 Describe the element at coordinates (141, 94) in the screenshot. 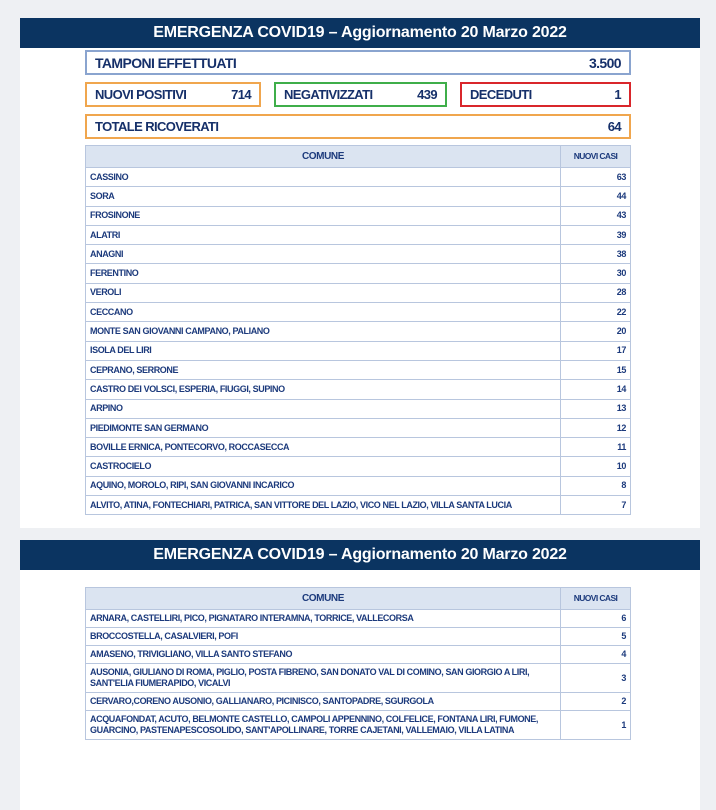

I see `stat-label: NUOVI POSITIVI` at that location.